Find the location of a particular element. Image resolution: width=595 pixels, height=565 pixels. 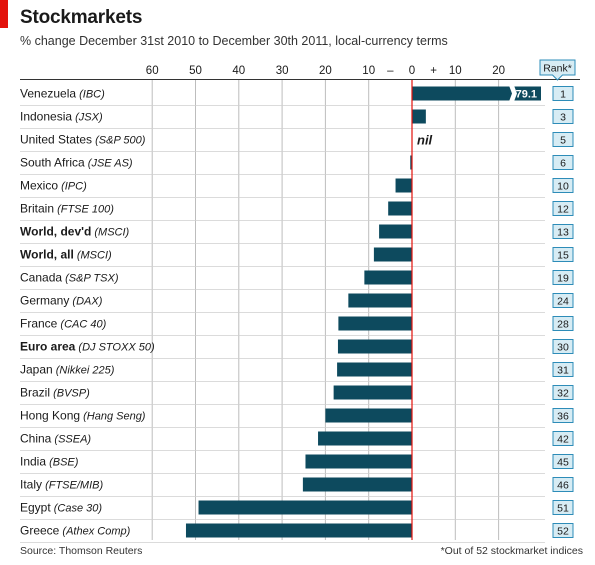

index-name: (FTSE/MIB) is located at coordinates (72, 486).